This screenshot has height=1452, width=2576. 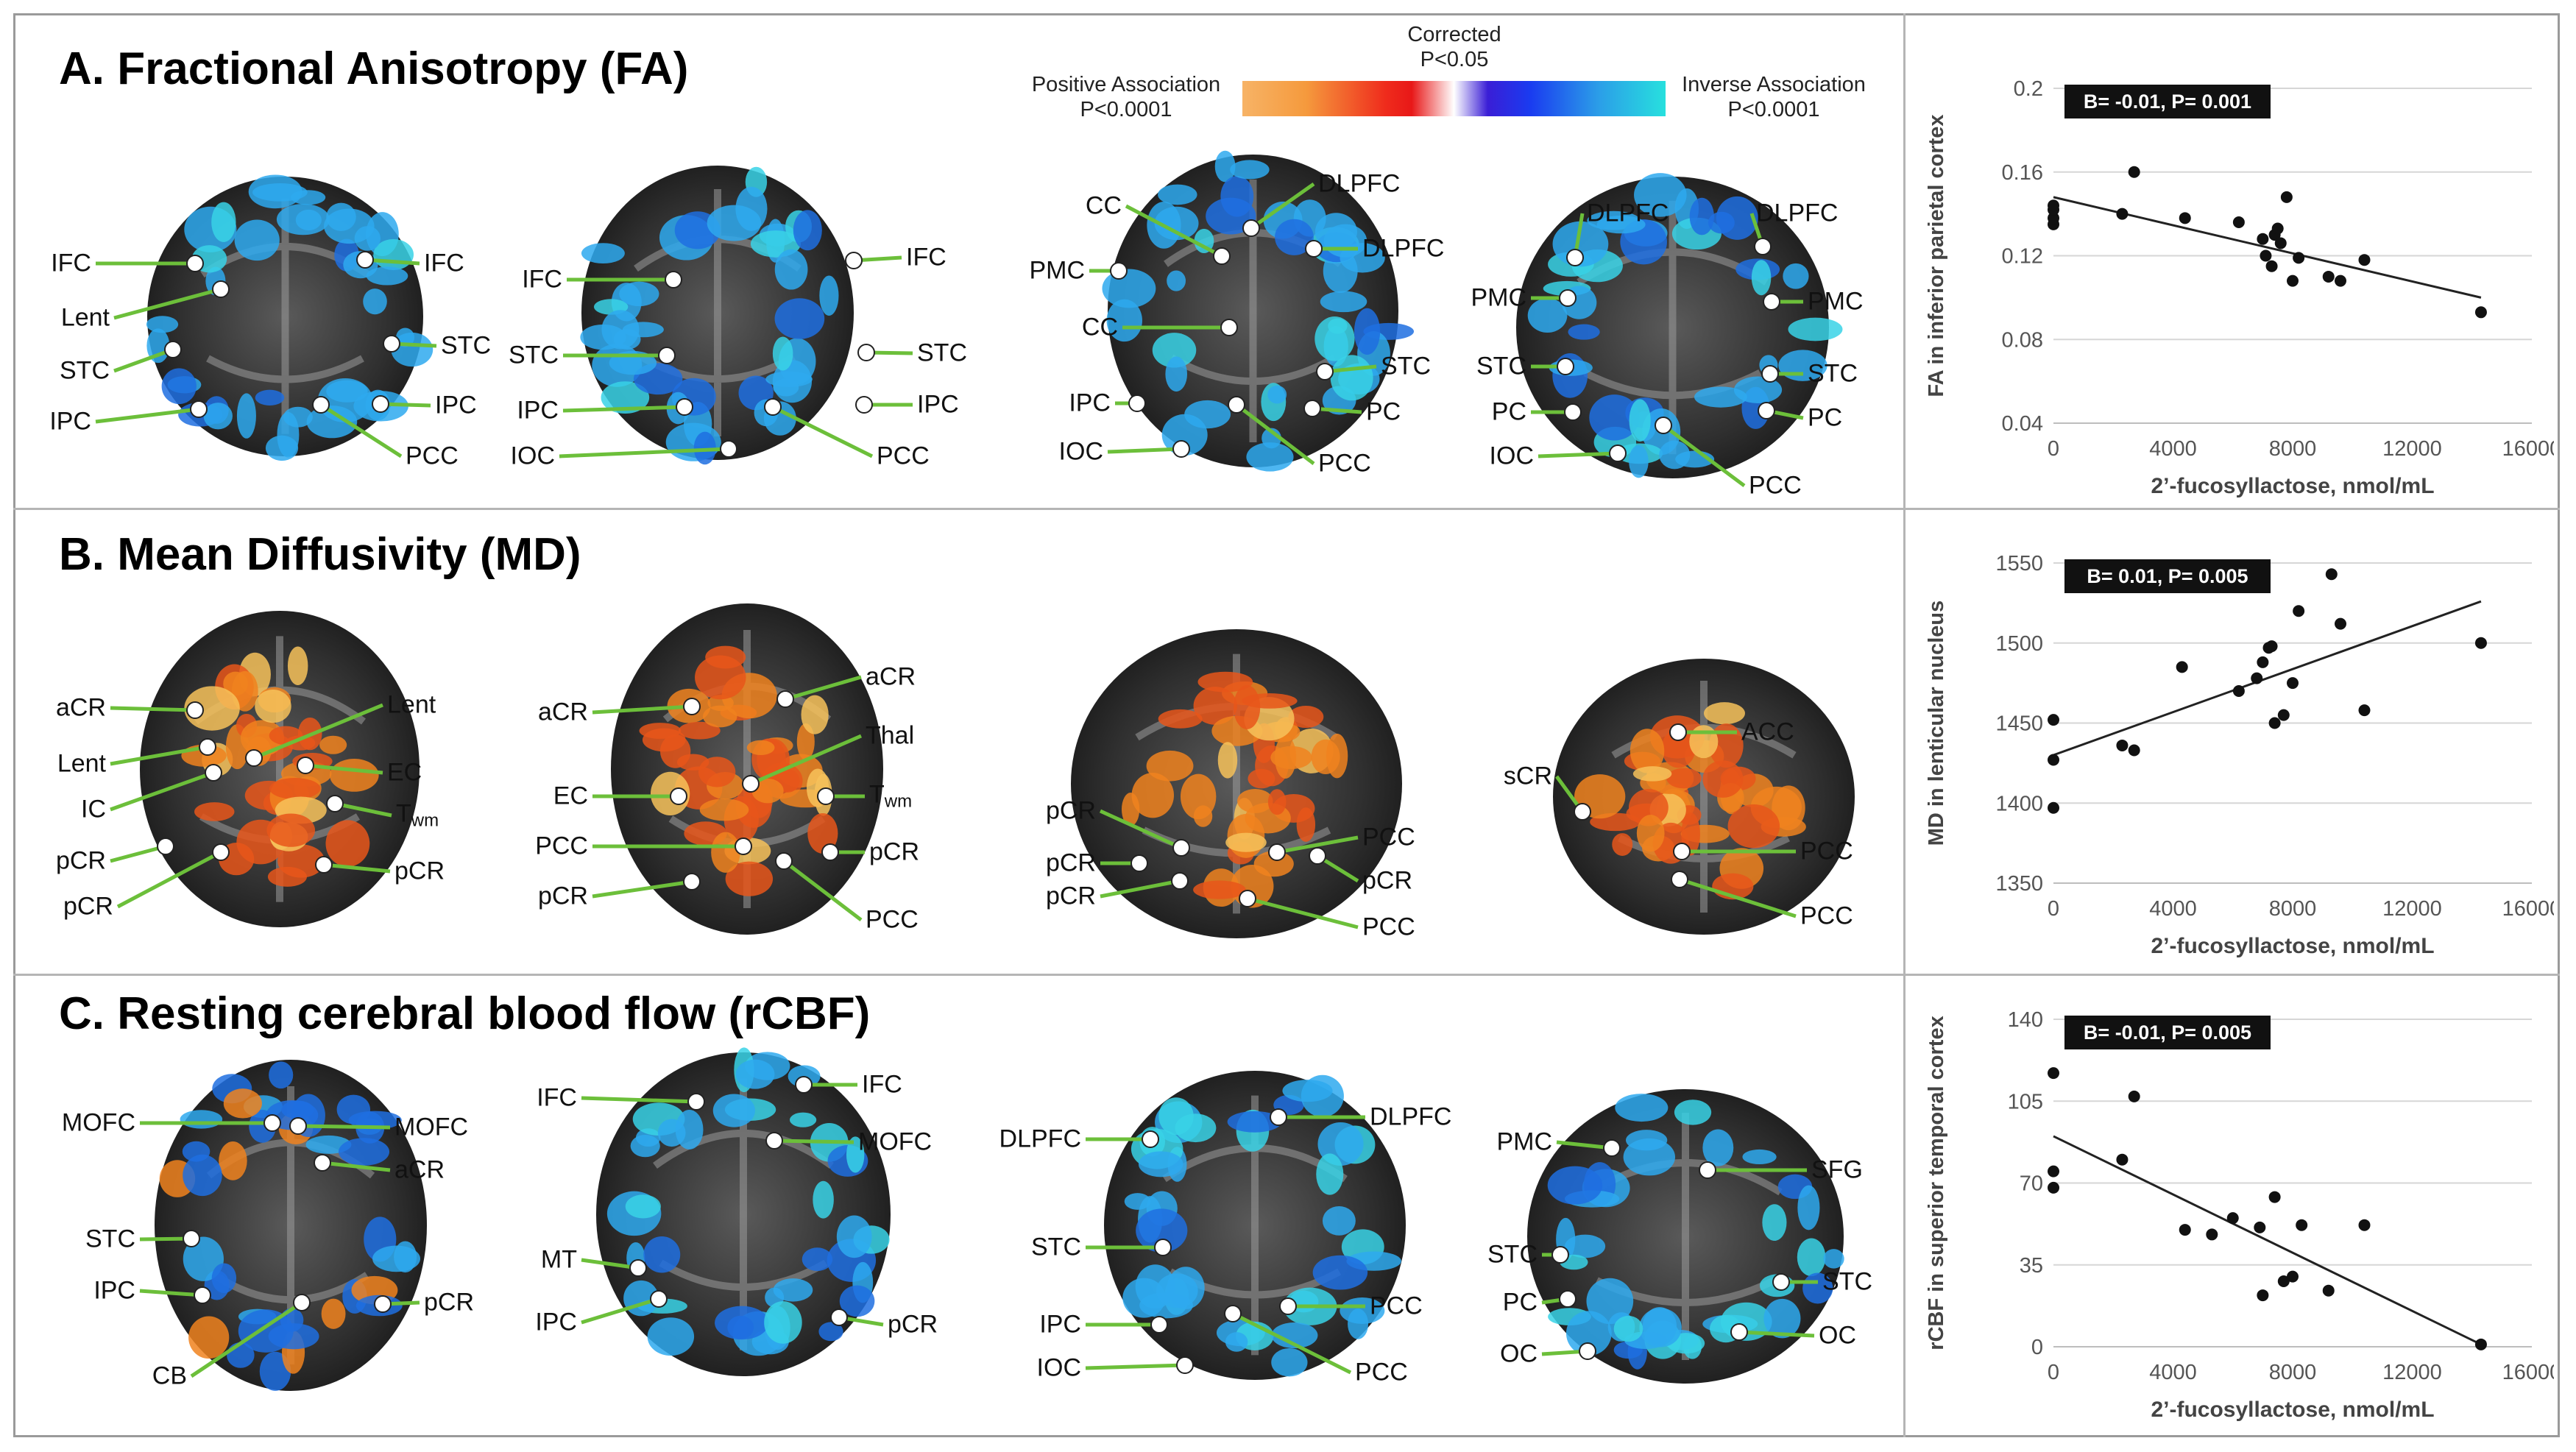 What do you see at coordinates (1403, 248) in the screenshot?
I see `region-label: DLPFC` at bounding box center [1403, 248].